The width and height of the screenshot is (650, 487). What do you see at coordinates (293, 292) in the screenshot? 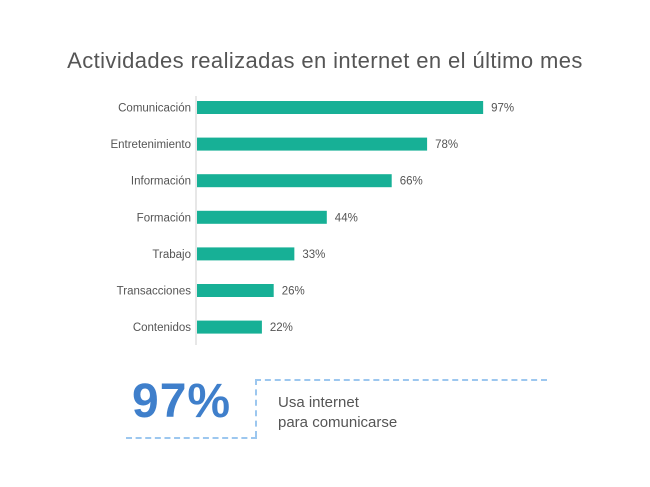
I see `value-label: 26%` at bounding box center [293, 292].